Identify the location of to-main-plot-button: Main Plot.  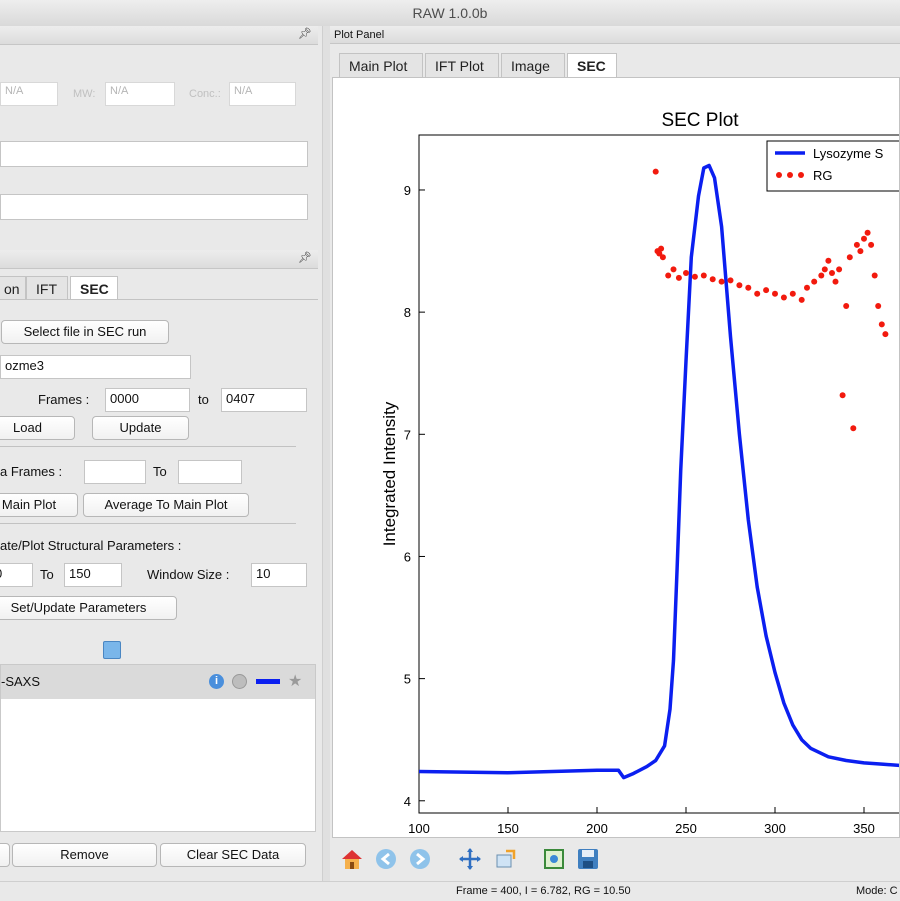
(39, 505).